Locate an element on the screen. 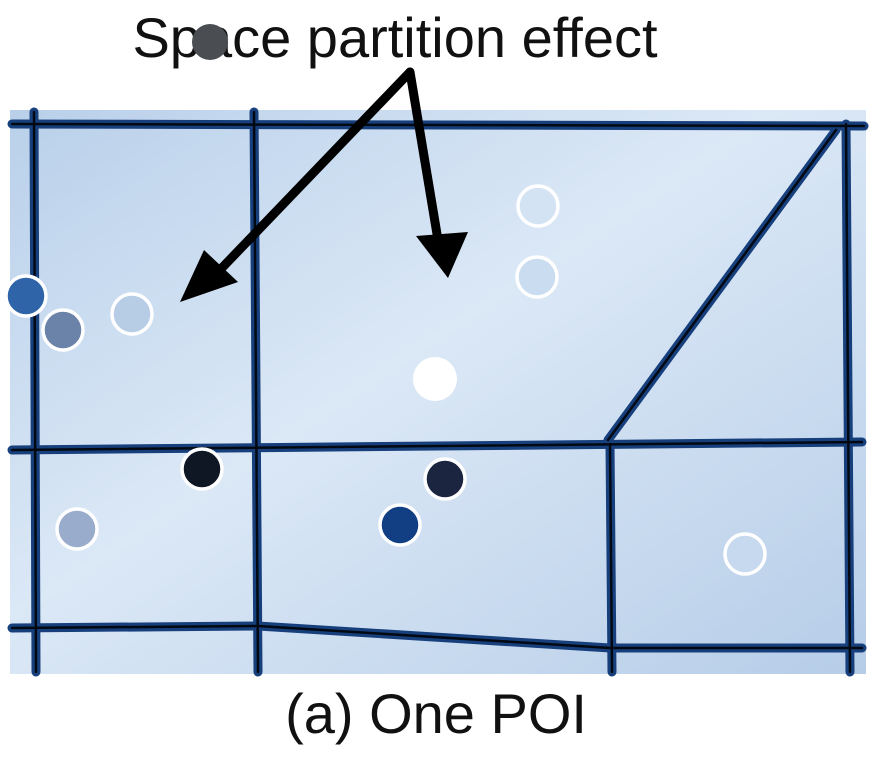  point-blue-left is located at coordinates (26, 296).